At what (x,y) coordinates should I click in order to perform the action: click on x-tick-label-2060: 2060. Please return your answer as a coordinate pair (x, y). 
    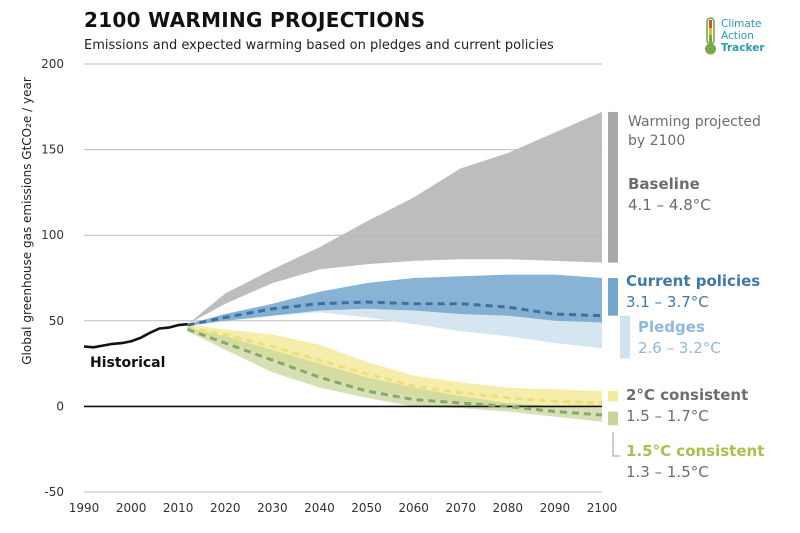
    Looking at the image, I should click on (413, 508).